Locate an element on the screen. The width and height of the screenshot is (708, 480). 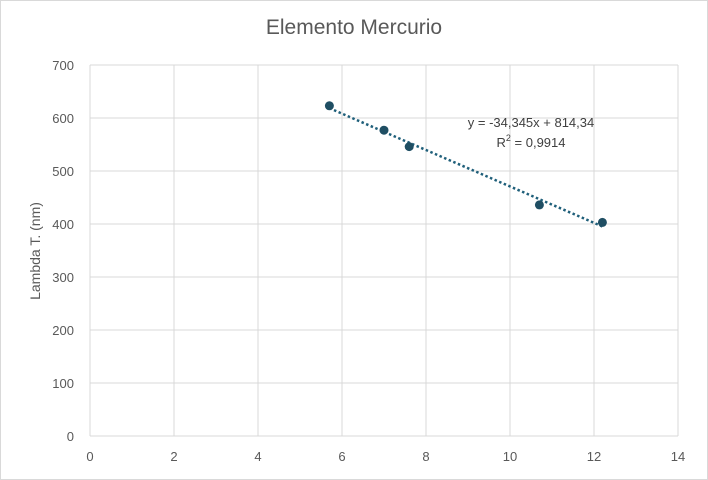
y-tick-label: 600 is located at coordinates (63, 118).